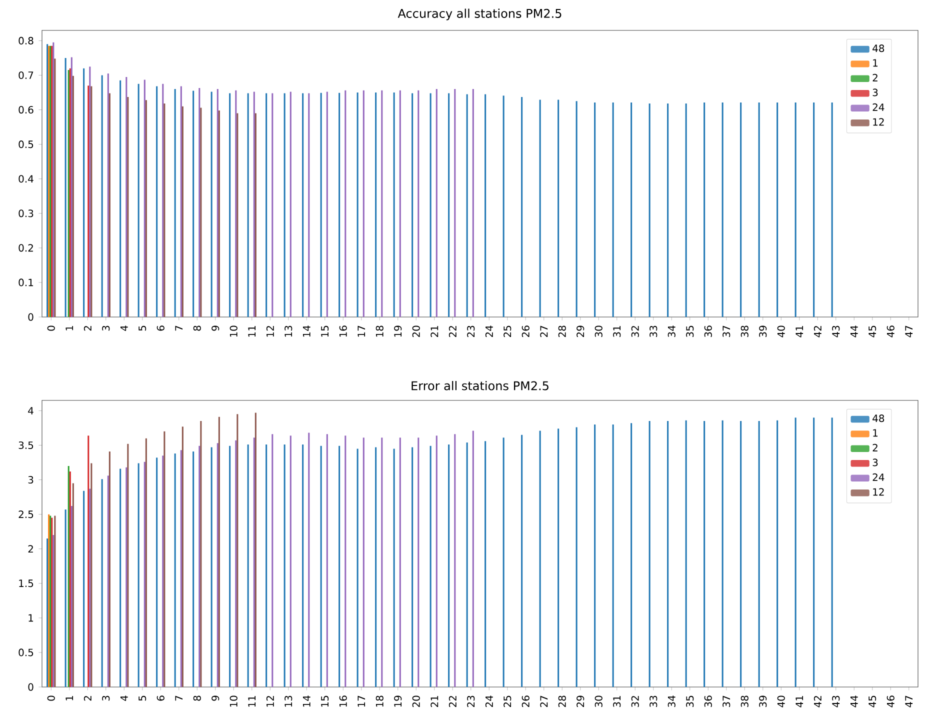 The height and width of the screenshot is (719, 926). I want to click on x-tick-label: 10, so click(234, 701).